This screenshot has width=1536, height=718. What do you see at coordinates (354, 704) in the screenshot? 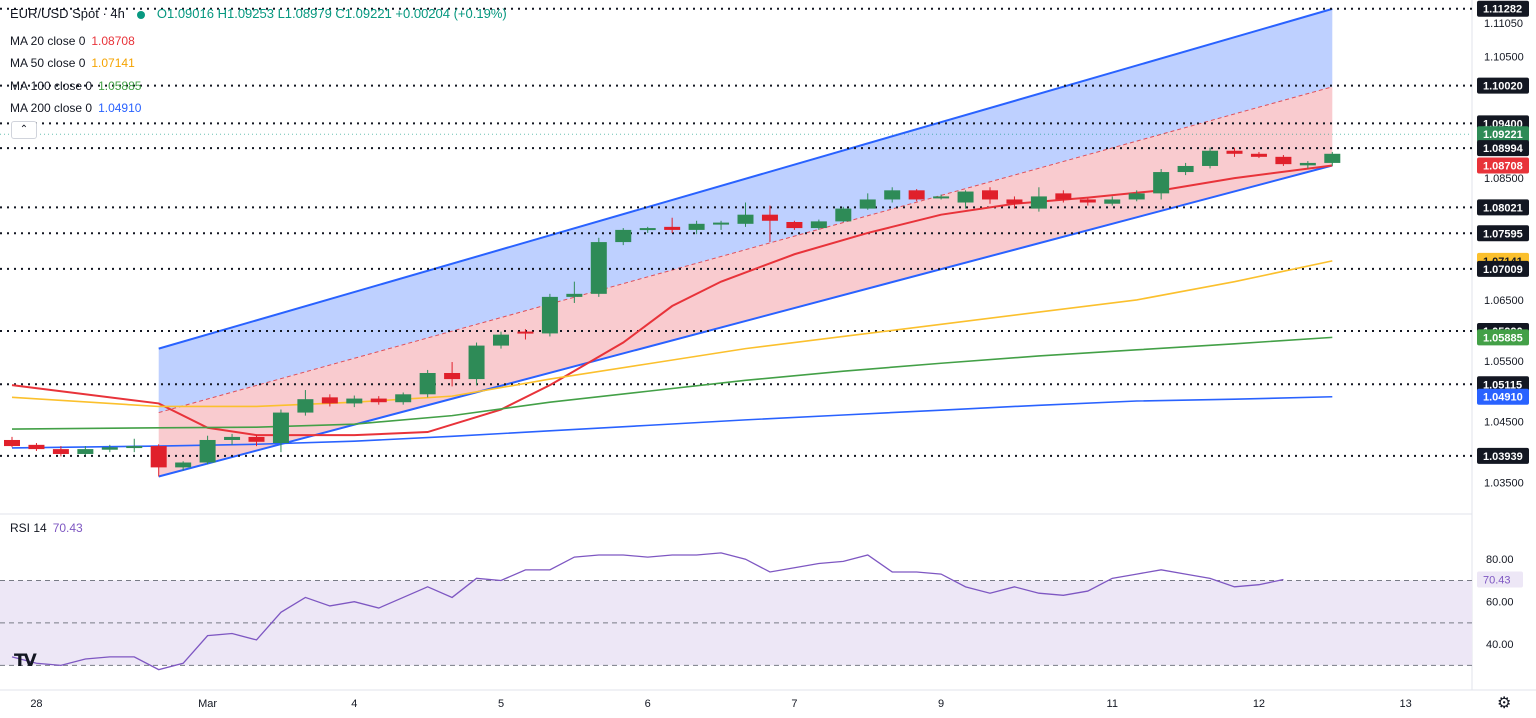
I see `time-tick-label: 4` at bounding box center [354, 704].